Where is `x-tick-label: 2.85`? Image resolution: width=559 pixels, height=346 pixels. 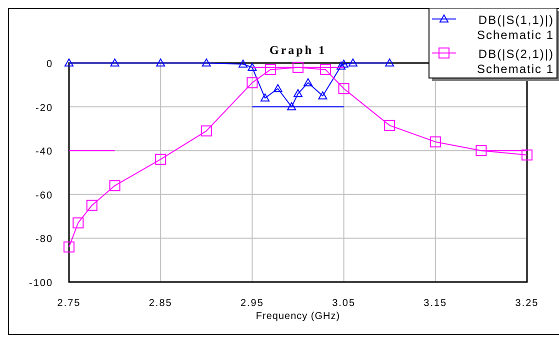 x-tick-label: 2.85 is located at coordinates (160, 303).